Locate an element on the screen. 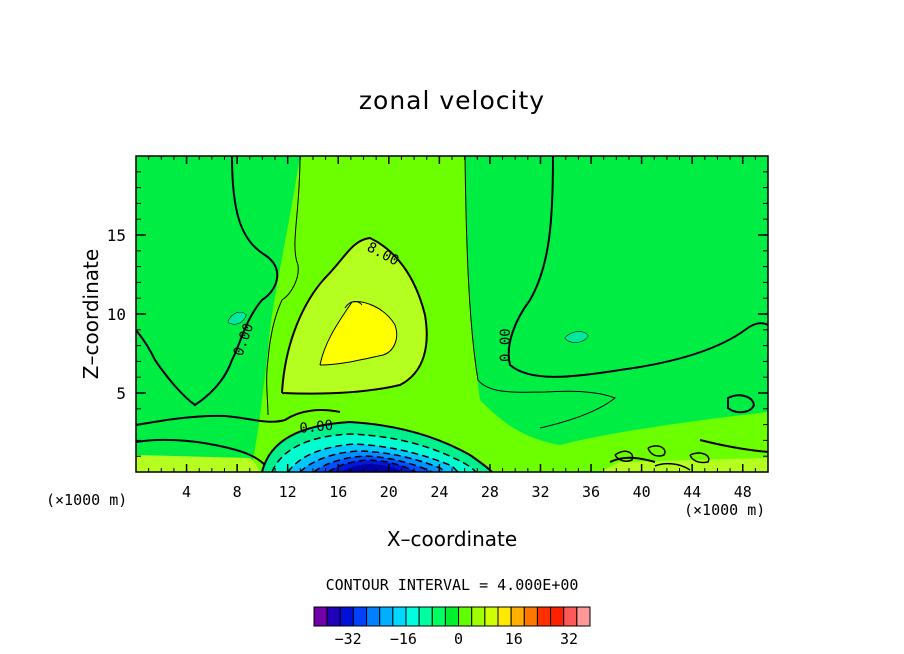 The width and height of the screenshot is (904, 654). contour-4-left is located at coordinates (283, 286).